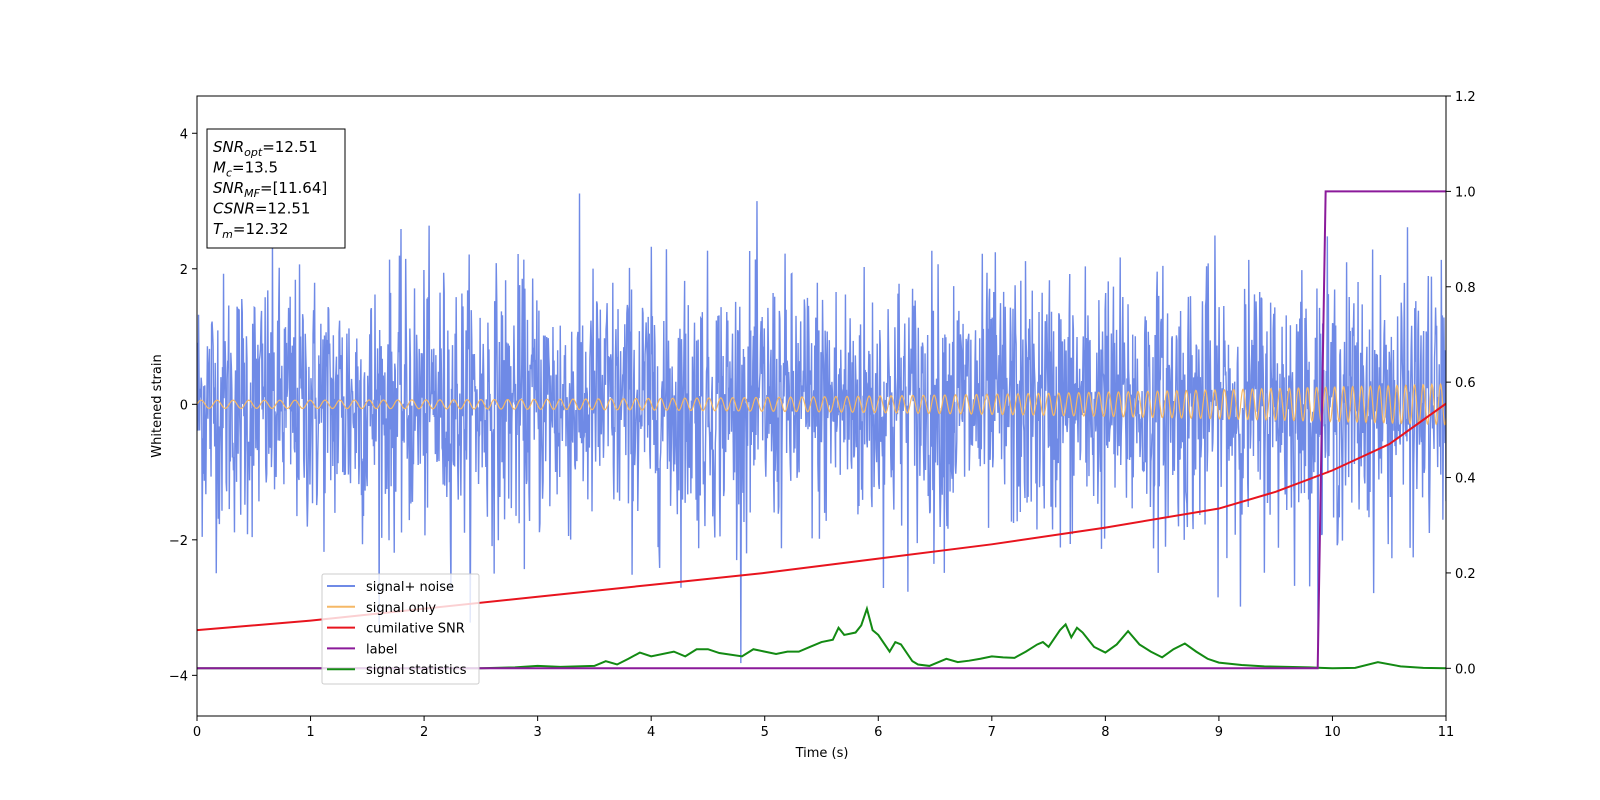 The width and height of the screenshot is (1600, 800). What do you see at coordinates (821, 637) in the screenshot?
I see `series-signal-statistics` at bounding box center [821, 637].